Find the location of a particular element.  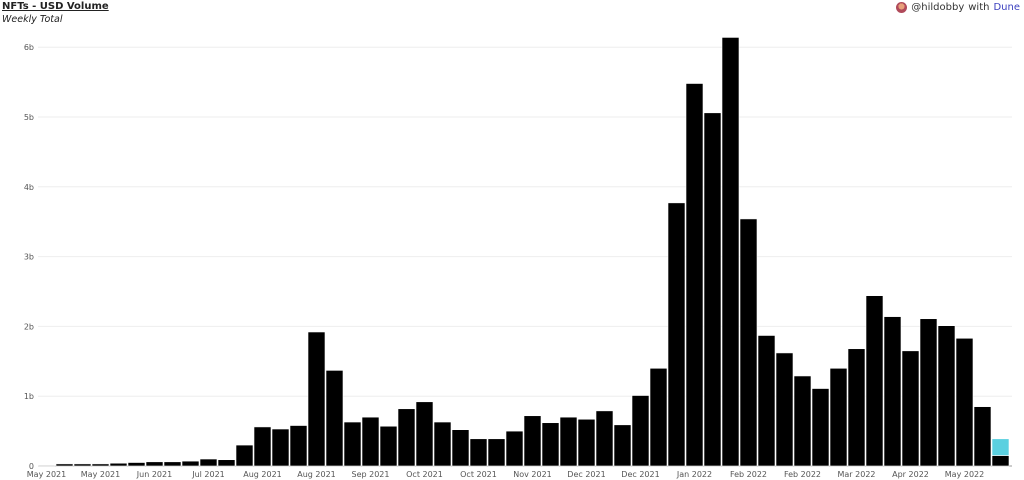

avatar is located at coordinates (902, 7).